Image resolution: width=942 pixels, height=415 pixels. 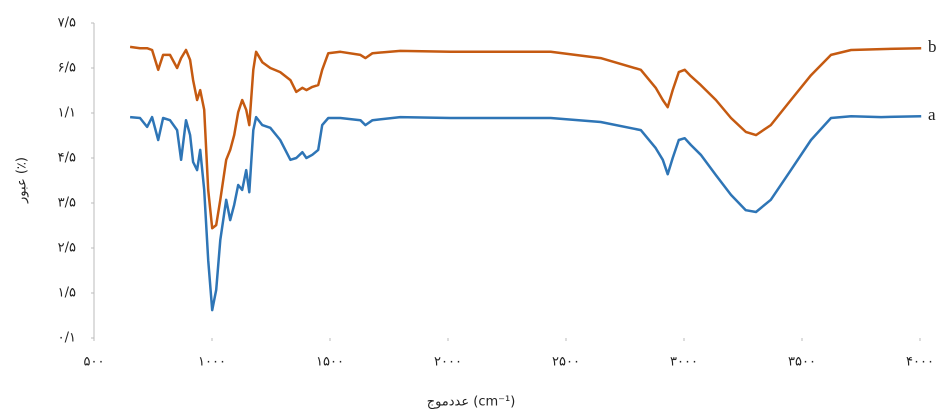 What do you see at coordinates (448, 362) in the screenshot?
I see `x-tick-label: ۲۰۰۰` at bounding box center [448, 362].